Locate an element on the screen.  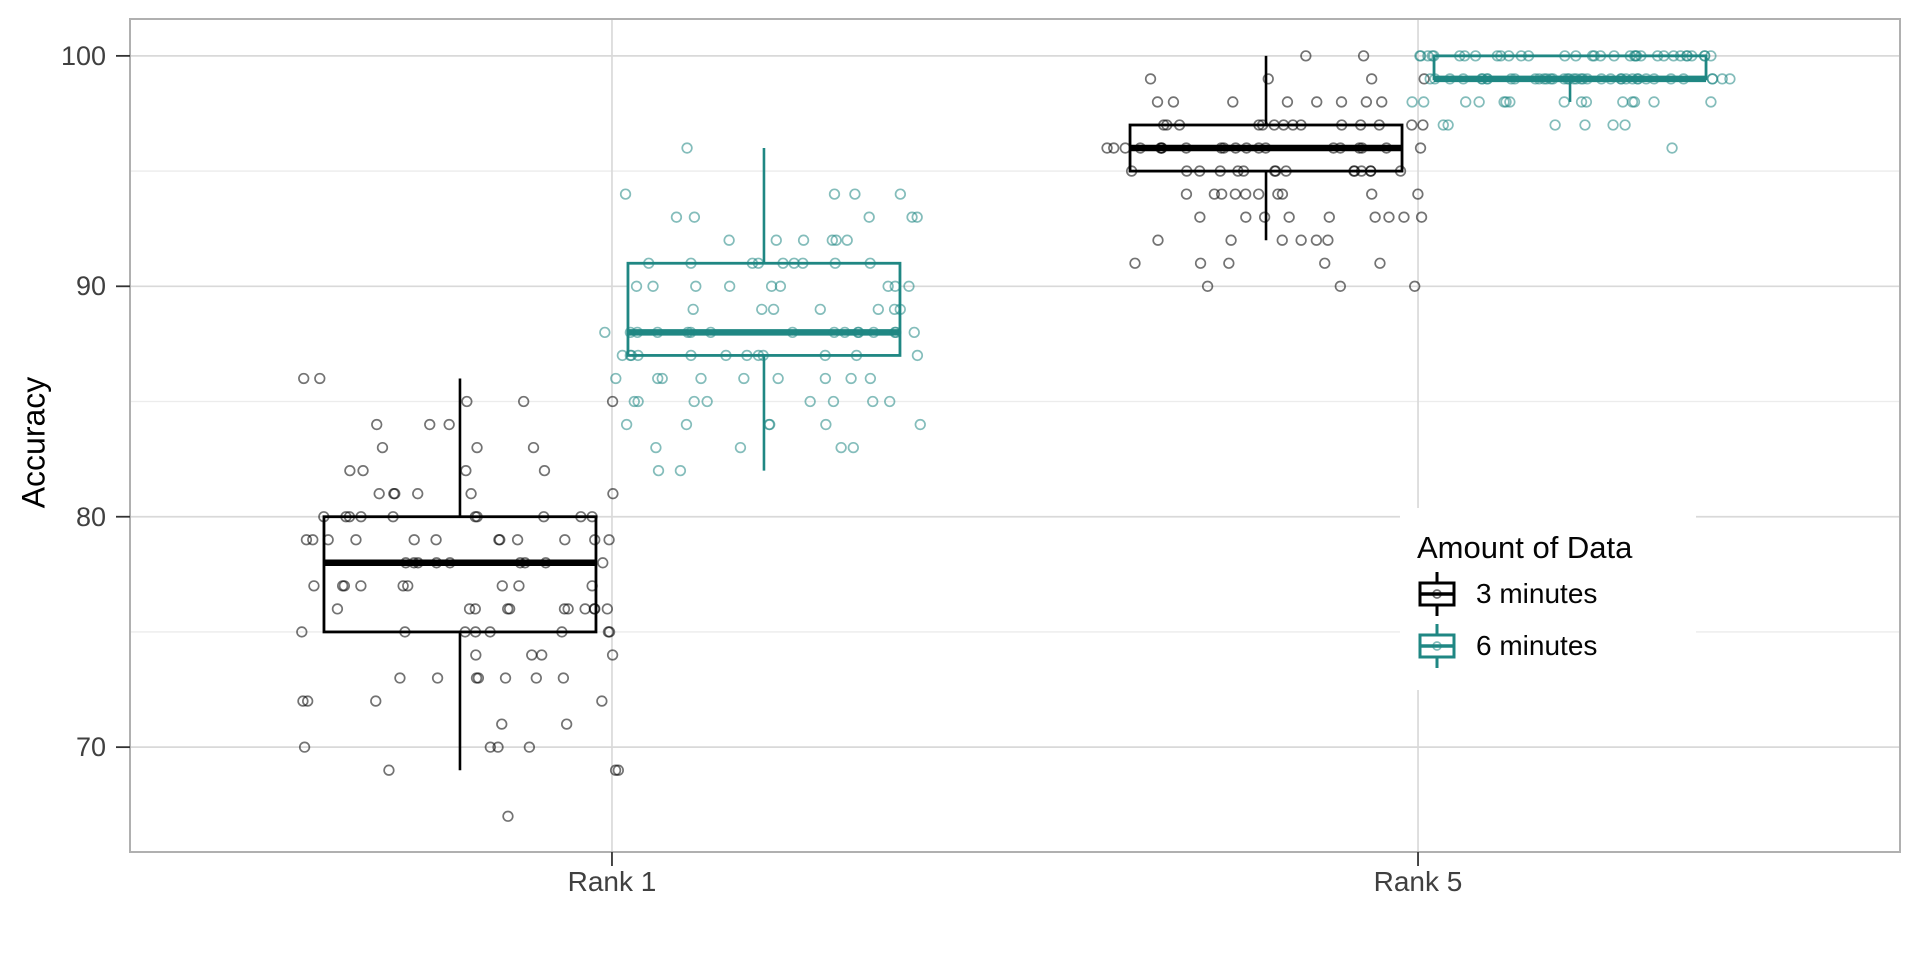
x-tick-label-rank5: Rank 5 is located at coordinates (1418, 881).